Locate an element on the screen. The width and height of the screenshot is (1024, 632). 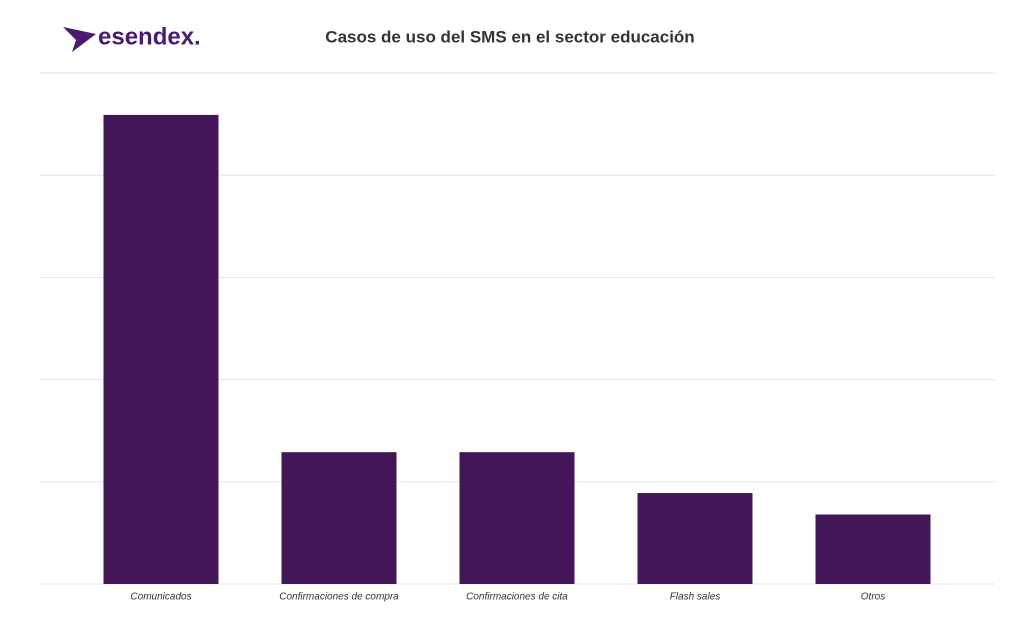
logo: esendex. is located at coordinates (132, 37).